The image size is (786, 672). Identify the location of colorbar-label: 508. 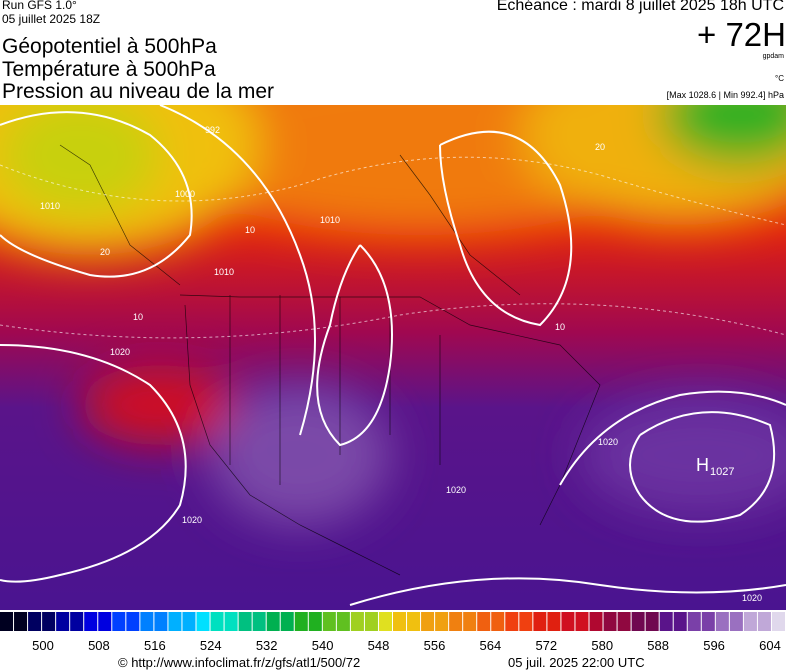
(99, 645).